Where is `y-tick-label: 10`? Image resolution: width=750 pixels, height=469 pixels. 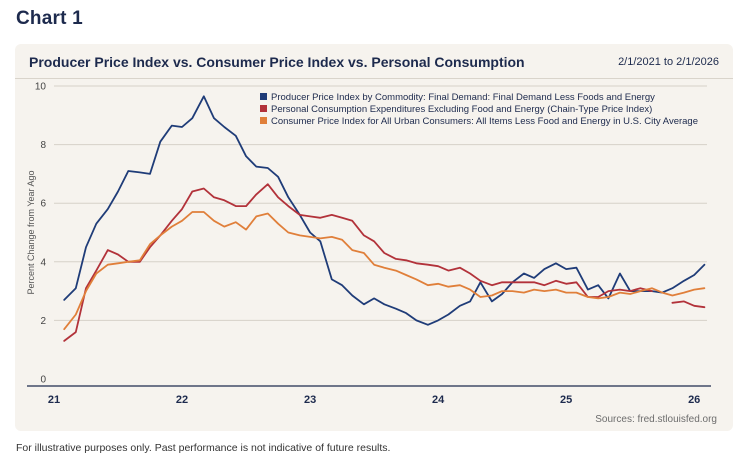
y-tick-label: 10 is located at coordinates (41, 87).